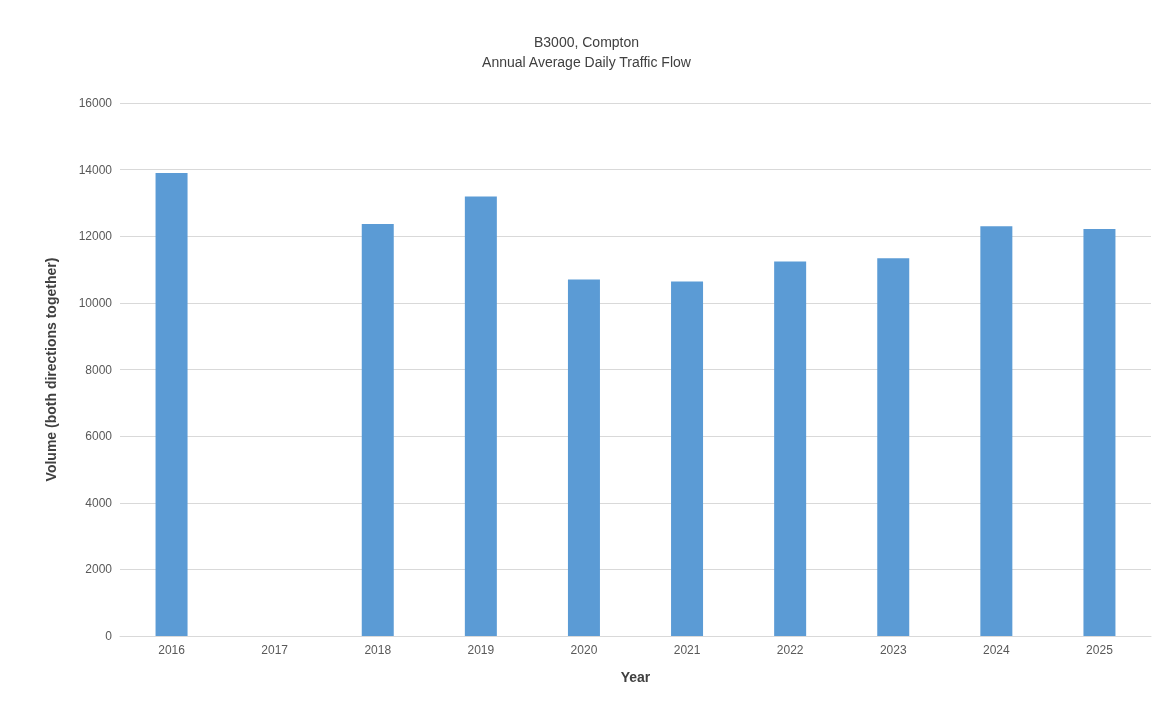  Describe the element at coordinates (95, 169) in the screenshot. I see `y-tick-label: 14000` at that location.